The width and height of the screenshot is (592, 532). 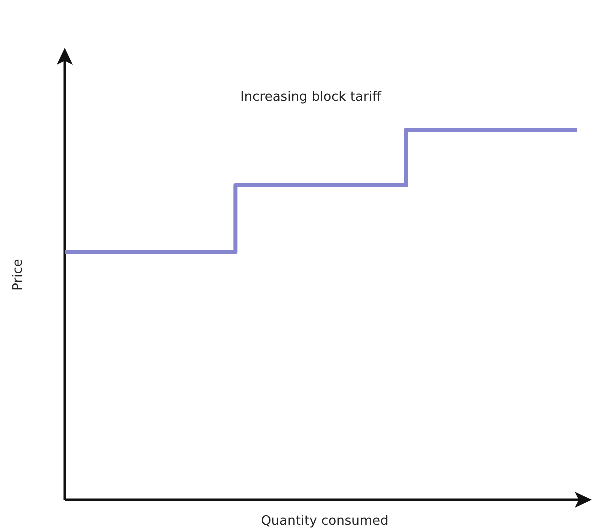 What do you see at coordinates (325, 521) in the screenshot?
I see `x-axis-title: Quantity consumed` at bounding box center [325, 521].